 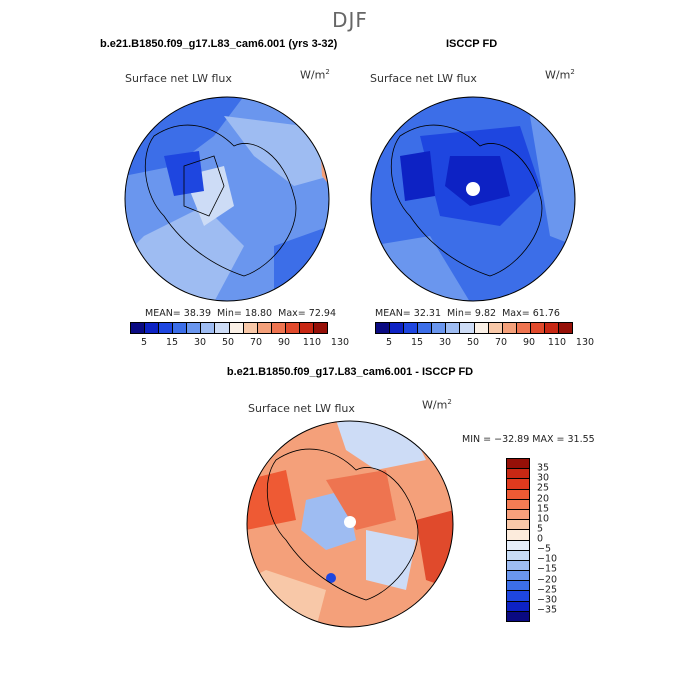 I want to click on panel-1-colorbar, so click(x=229, y=328).